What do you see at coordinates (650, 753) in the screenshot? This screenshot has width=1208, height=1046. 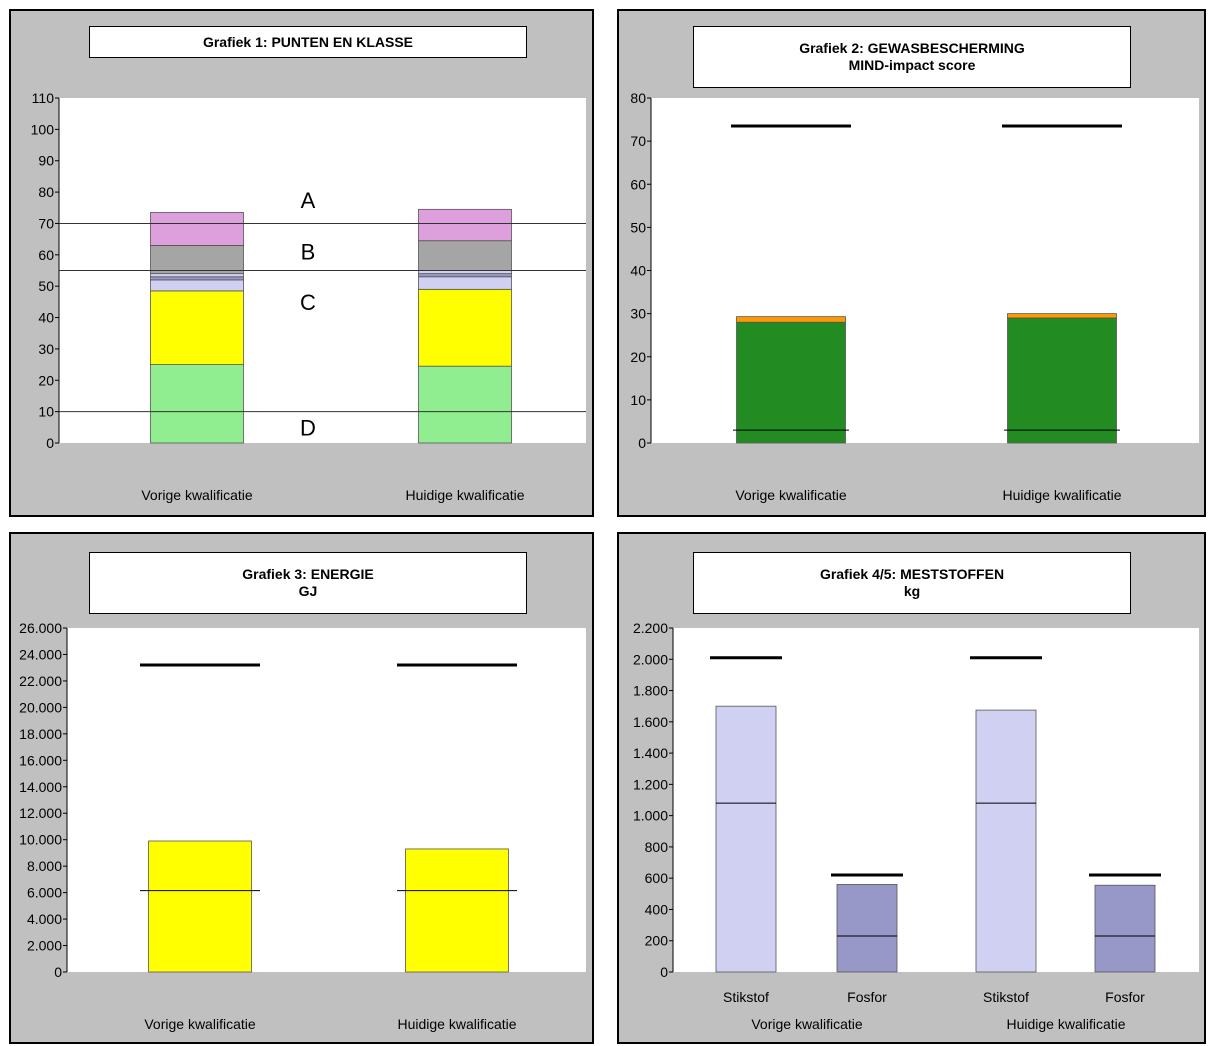 I see `y-tick-label: 1.400` at bounding box center [650, 753].